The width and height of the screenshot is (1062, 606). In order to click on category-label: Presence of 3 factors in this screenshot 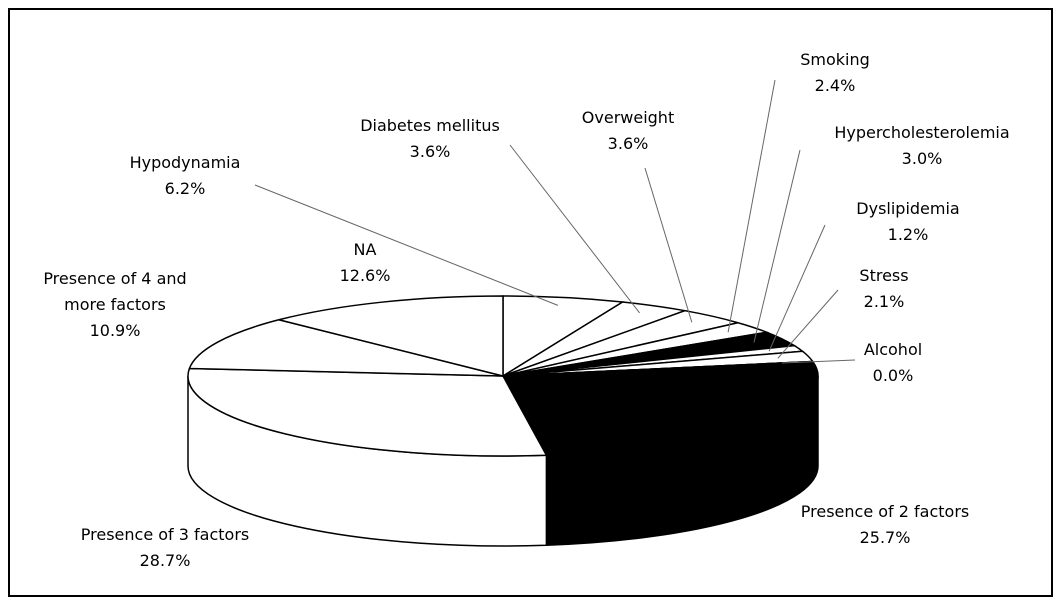, I will do `click(165, 534)`.